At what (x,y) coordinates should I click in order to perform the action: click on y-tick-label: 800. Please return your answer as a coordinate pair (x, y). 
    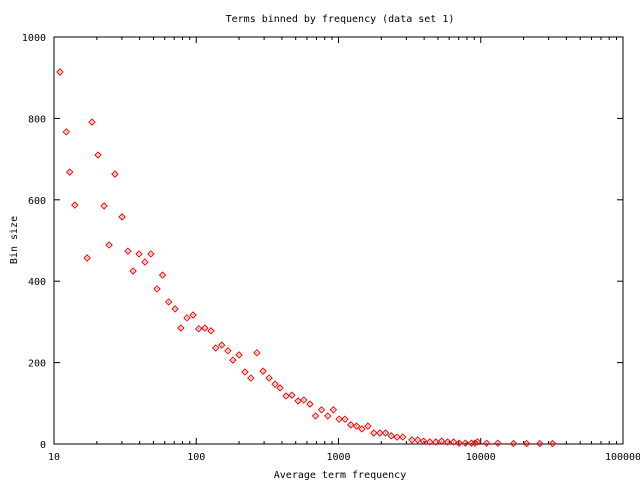
    Looking at the image, I should click on (37, 119).